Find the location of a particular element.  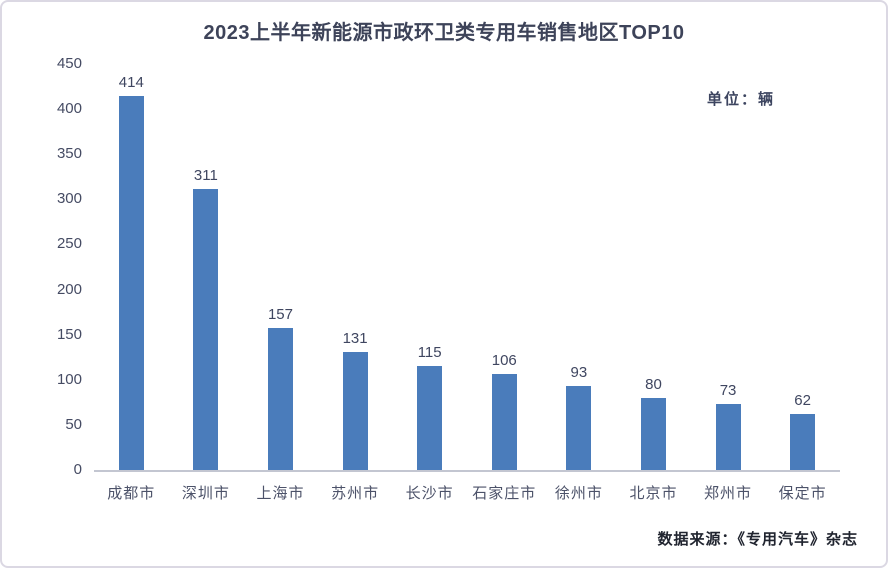

x-axis-label: 长沙市 is located at coordinates (429, 493).